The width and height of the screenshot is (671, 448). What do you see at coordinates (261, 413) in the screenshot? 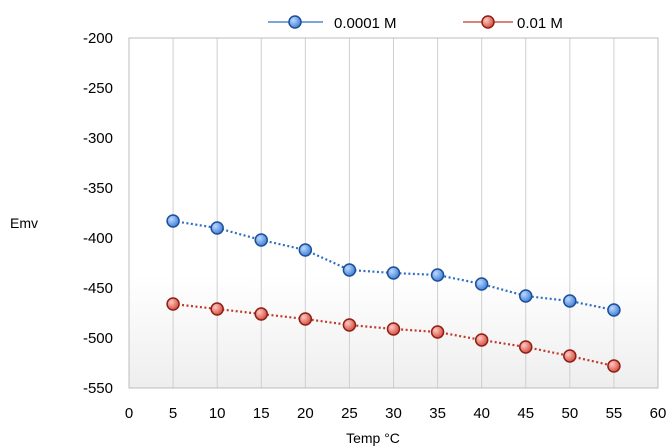
I see `x-tick-label: 15` at bounding box center [261, 413].